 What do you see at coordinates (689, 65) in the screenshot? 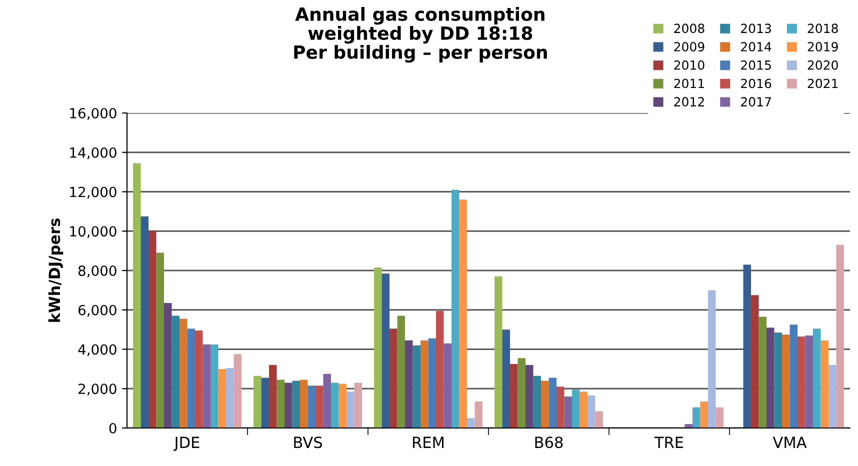
I see `legend-label: 2010` at bounding box center [689, 65].